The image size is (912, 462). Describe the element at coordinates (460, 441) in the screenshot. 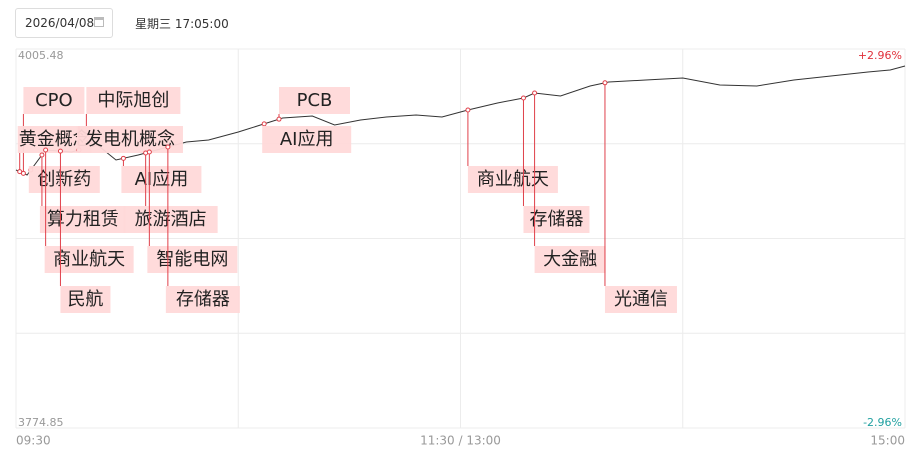

I see `x-tick-label: 11:30 / 13:00` at that location.